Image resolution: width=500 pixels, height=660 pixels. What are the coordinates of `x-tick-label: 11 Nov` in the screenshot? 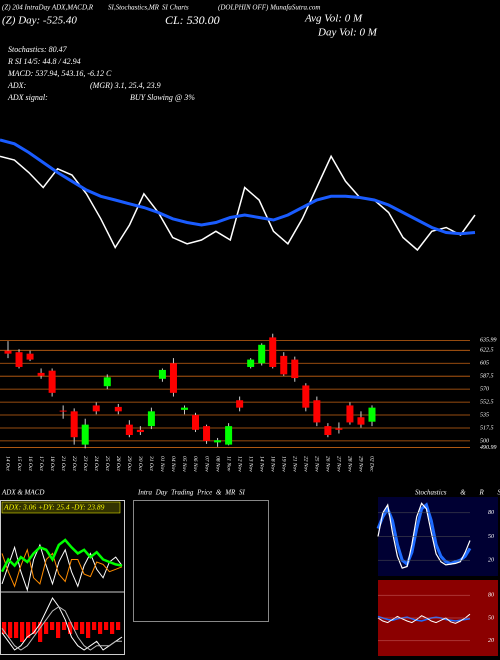 It's located at (228, 464).